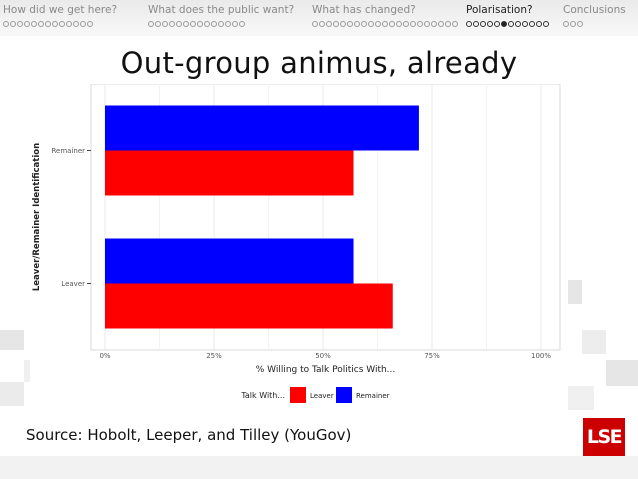 The width and height of the screenshot is (638, 479). Describe the element at coordinates (323, 356) in the screenshot. I see `x-tick-label: 50%` at that location.